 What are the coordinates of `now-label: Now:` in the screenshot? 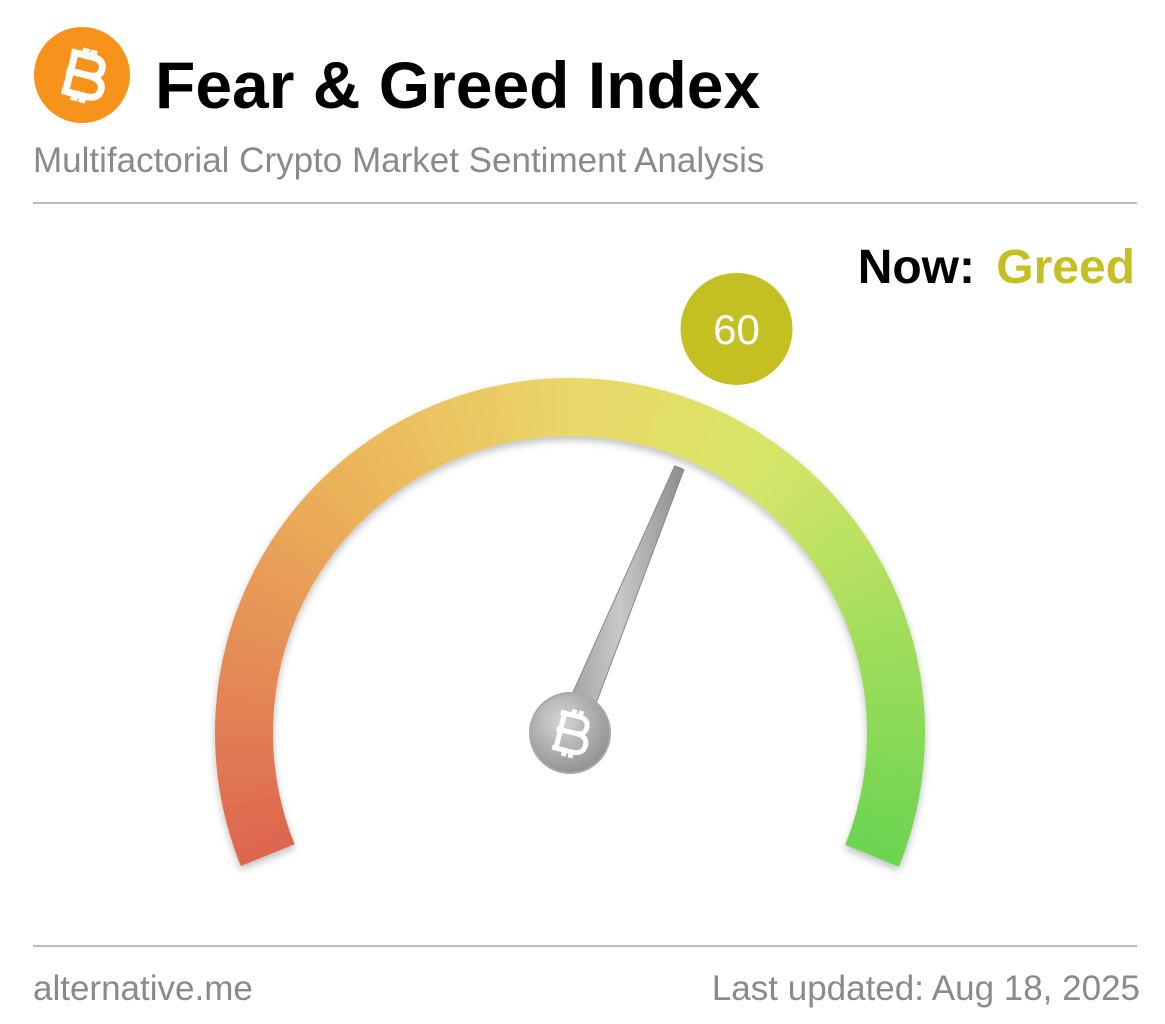 It's located at (916, 267).